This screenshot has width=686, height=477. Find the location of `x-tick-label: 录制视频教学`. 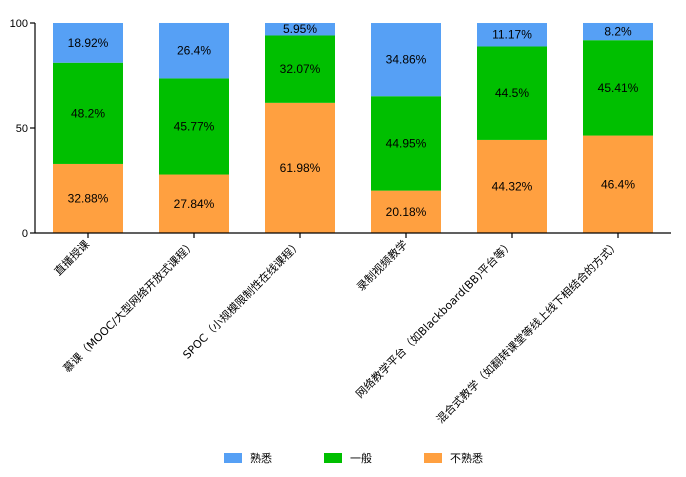

x-tick-label: 录制视频教学 is located at coordinates (382, 265).